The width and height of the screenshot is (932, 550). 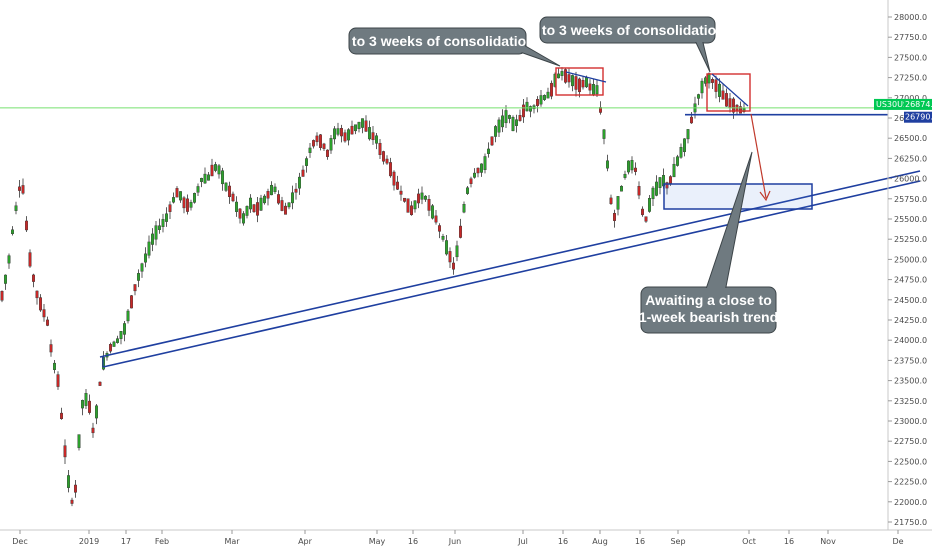 I want to click on price-tick-label: 23250.0, so click(x=910, y=401).